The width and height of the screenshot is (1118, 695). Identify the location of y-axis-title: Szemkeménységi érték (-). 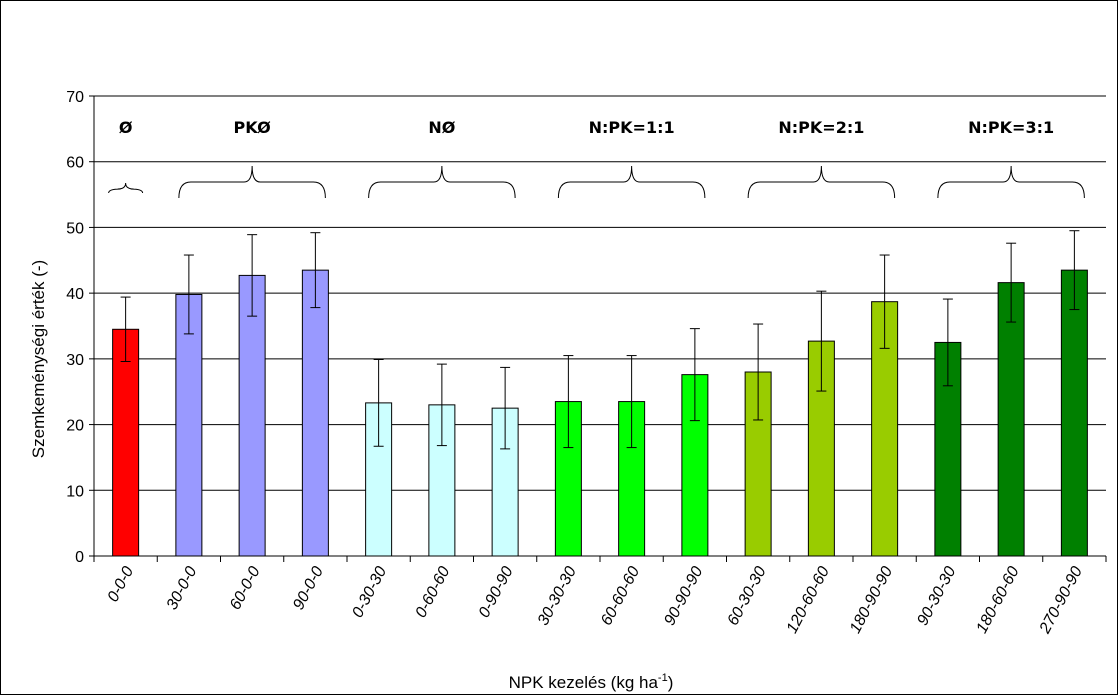
(38, 359).